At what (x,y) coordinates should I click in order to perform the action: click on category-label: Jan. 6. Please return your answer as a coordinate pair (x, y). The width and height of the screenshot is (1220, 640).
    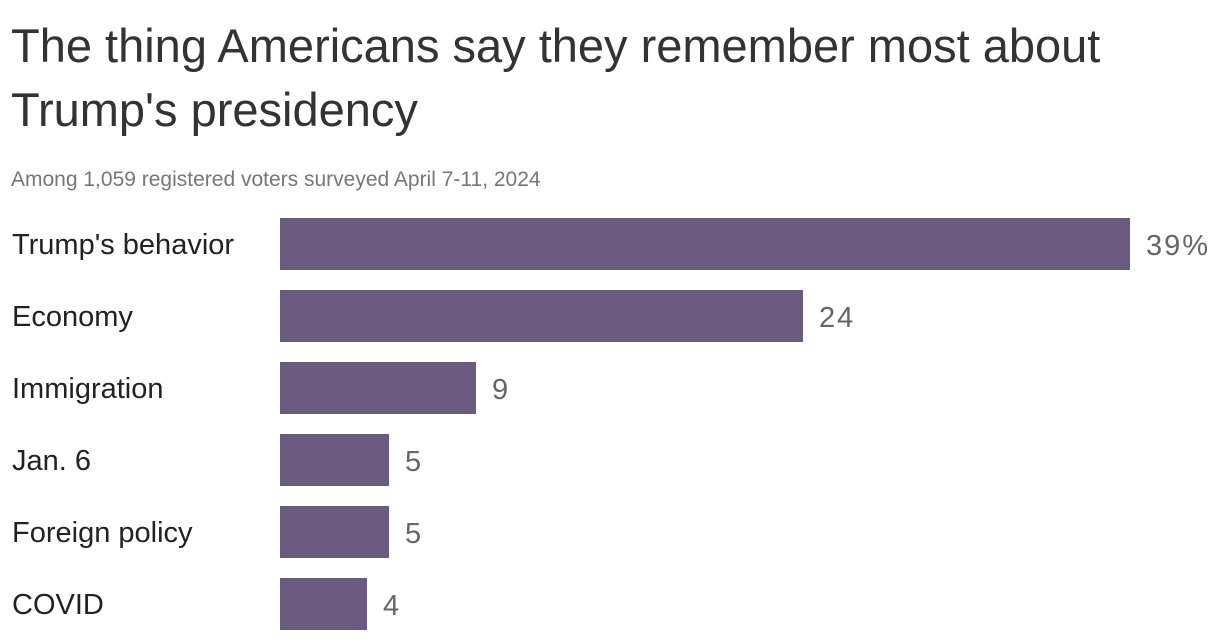
    Looking at the image, I should click on (51, 461).